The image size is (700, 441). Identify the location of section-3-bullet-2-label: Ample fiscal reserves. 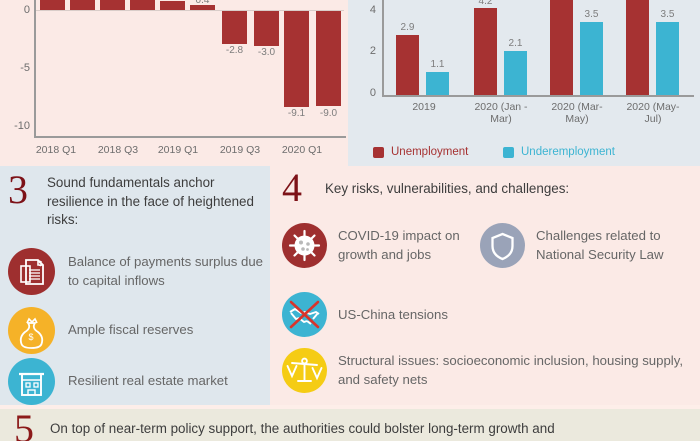
(131, 329).